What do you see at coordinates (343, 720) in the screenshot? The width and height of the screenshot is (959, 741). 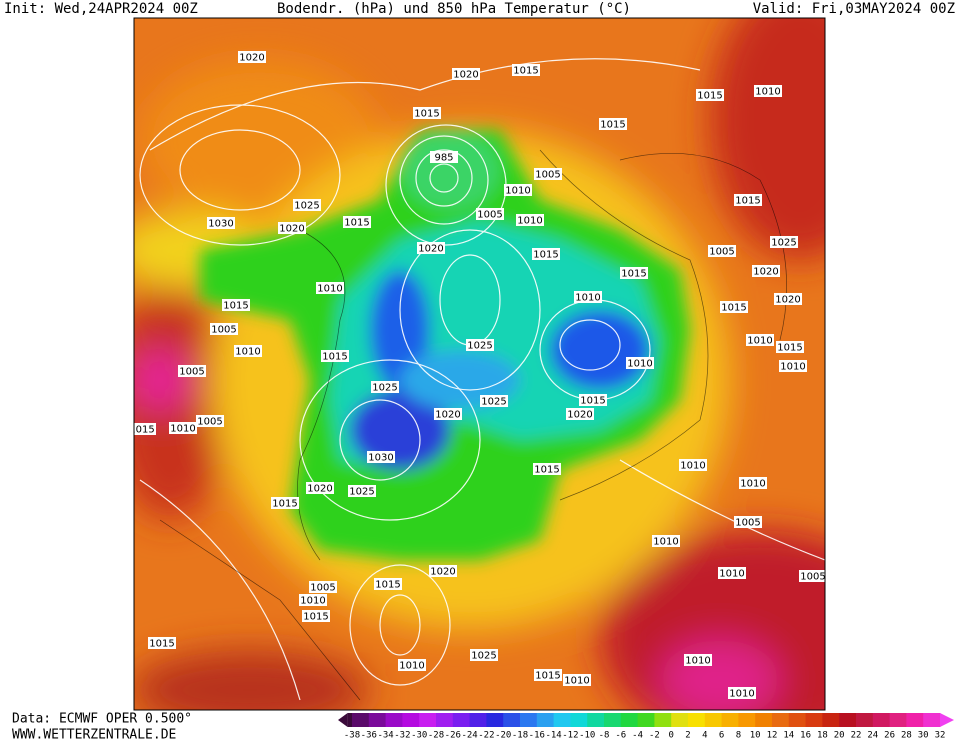 I see `colorbar-arrow-left` at bounding box center [343, 720].